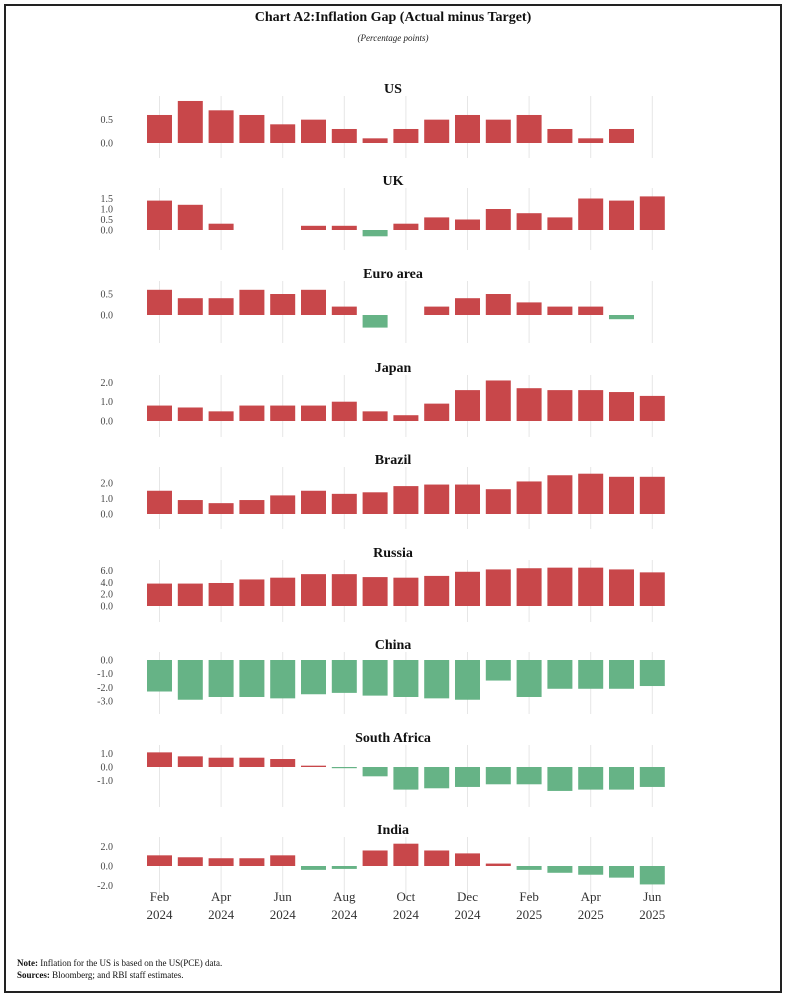 This screenshot has height=996, width=786. What do you see at coordinates (393, 553) in the screenshot?
I see `panel-title: Russia` at bounding box center [393, 553].